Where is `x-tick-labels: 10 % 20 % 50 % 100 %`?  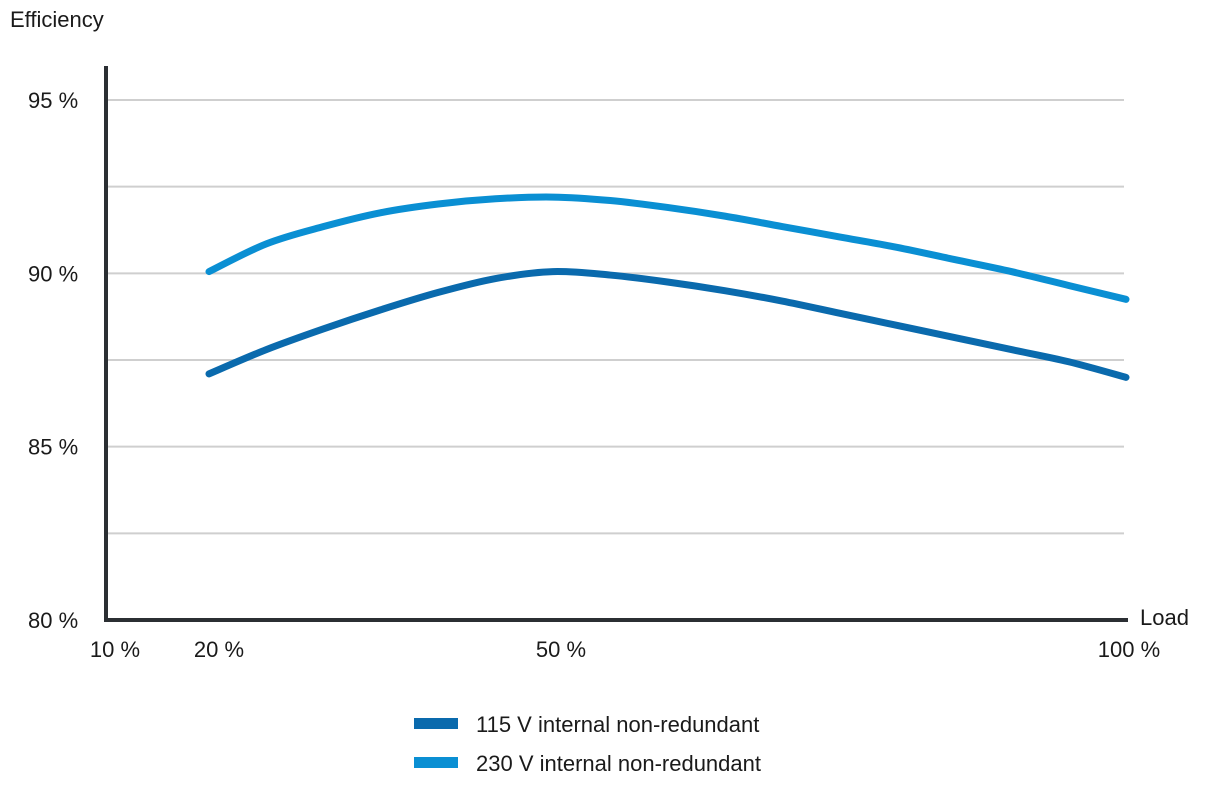
x-tick-labels: 10 % 20 % 50 % 100 % is located at coordinates (625, 649).